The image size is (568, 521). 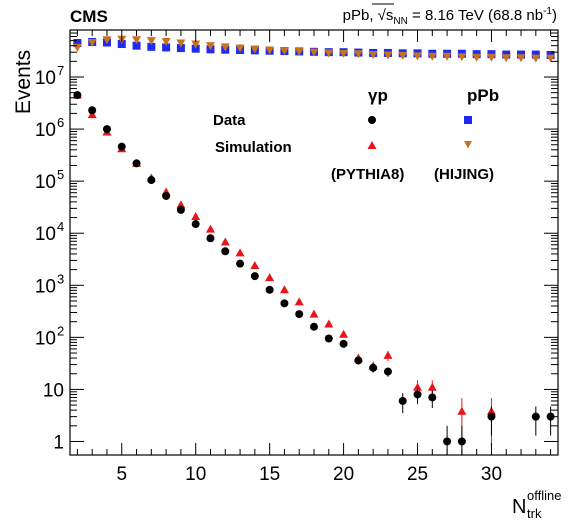 I want to click on legend-col-gamma: γp, so click(x=378, y=95).